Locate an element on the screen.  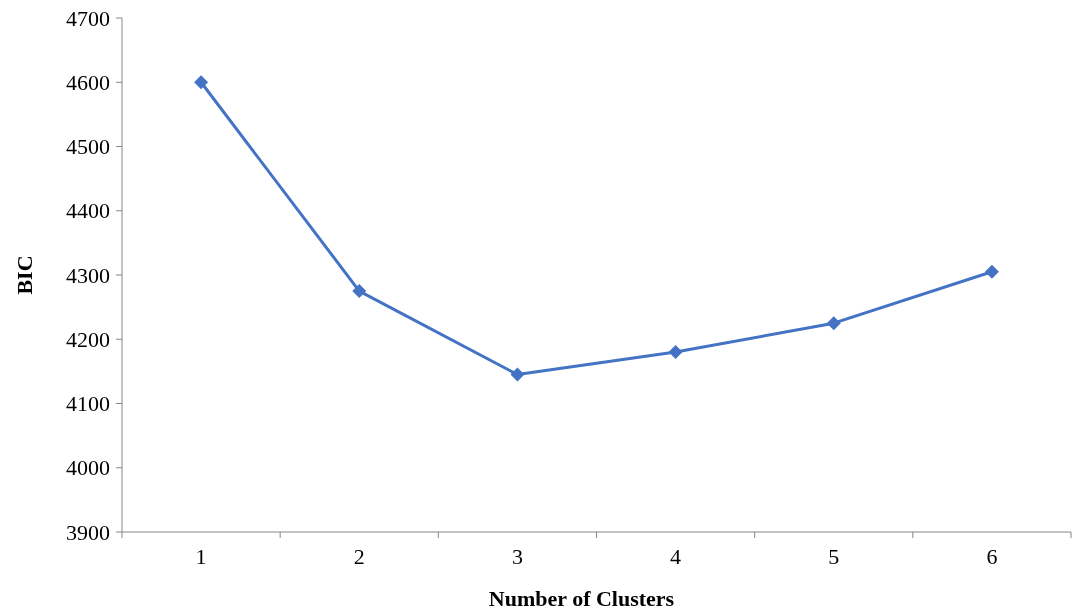
y-tick-label: 4300 is located at coordinates (88, 275).